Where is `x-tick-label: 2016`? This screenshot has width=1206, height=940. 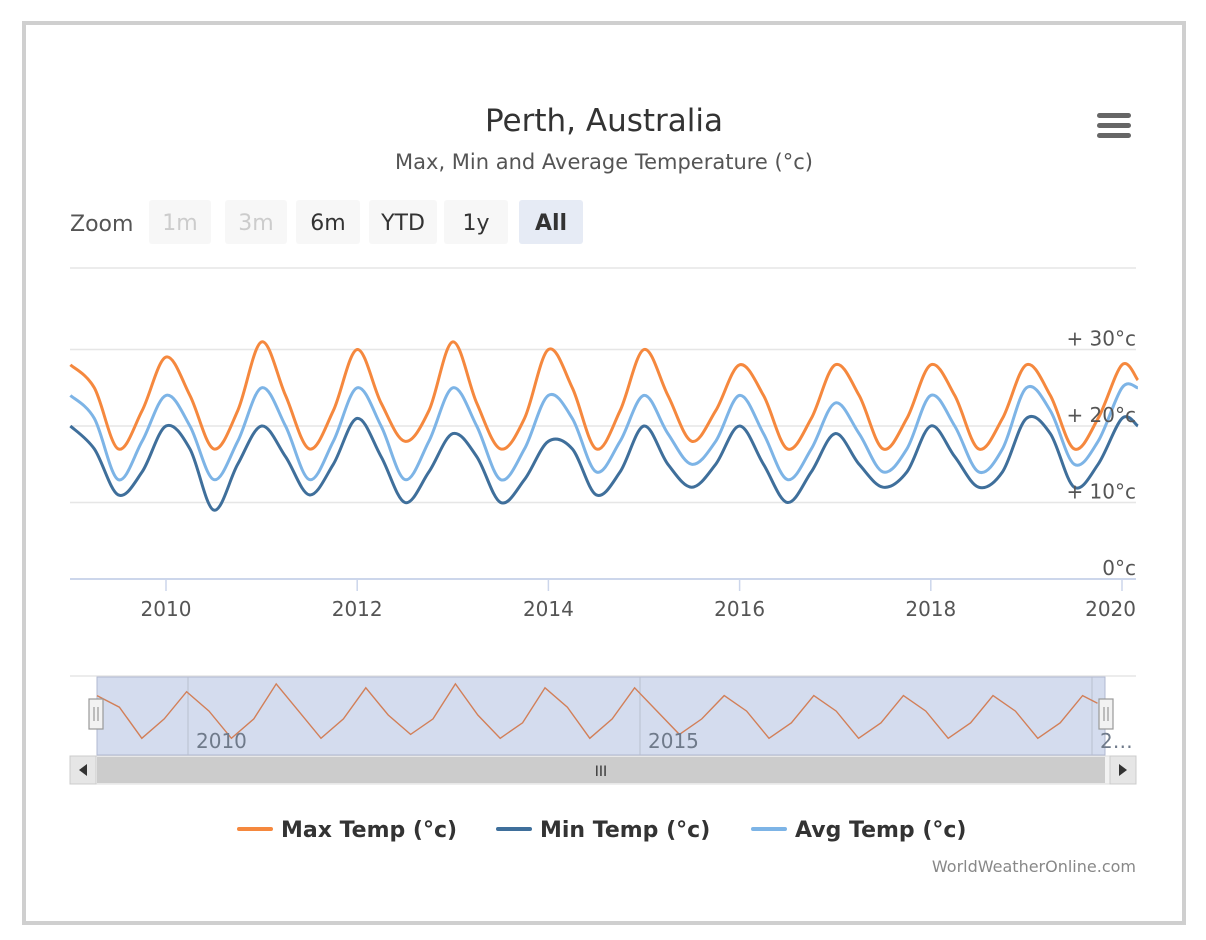 x-tick-label: 2016 is located at coordinates (739, 609).